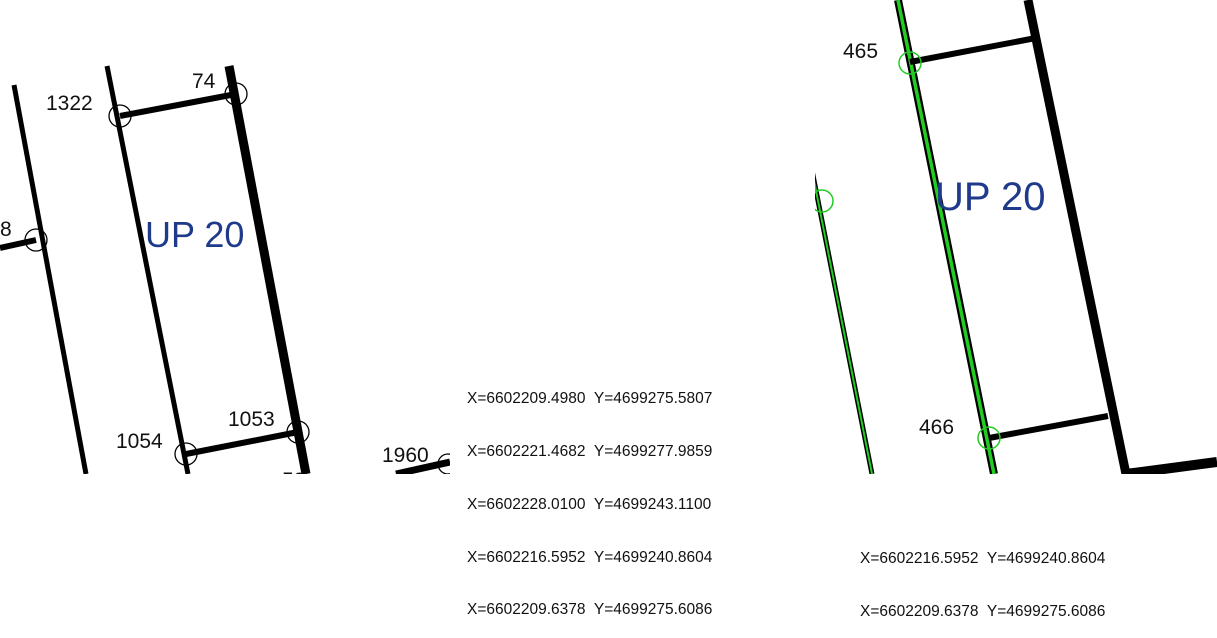 The width and height of the screenshot is (1217, 638). I want to click on coord-x: X=6602209.4980, so click(526, 399).